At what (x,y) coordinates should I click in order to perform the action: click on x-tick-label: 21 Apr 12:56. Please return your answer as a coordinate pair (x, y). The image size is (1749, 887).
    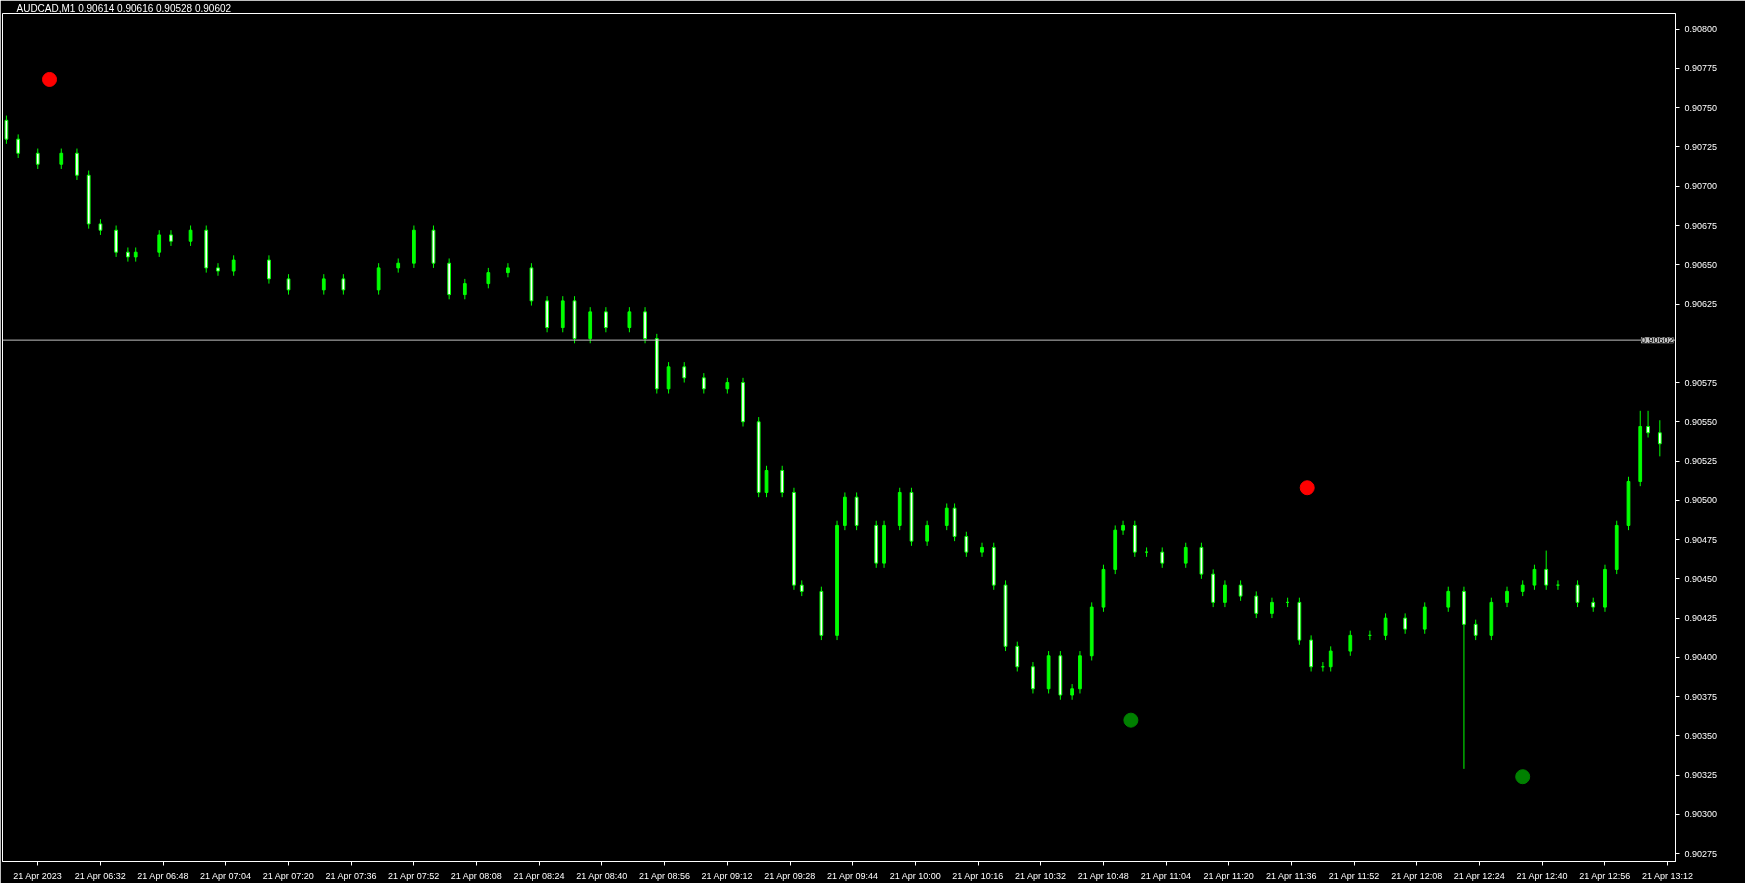
    Looking at the image, I should click on (1605, 875).